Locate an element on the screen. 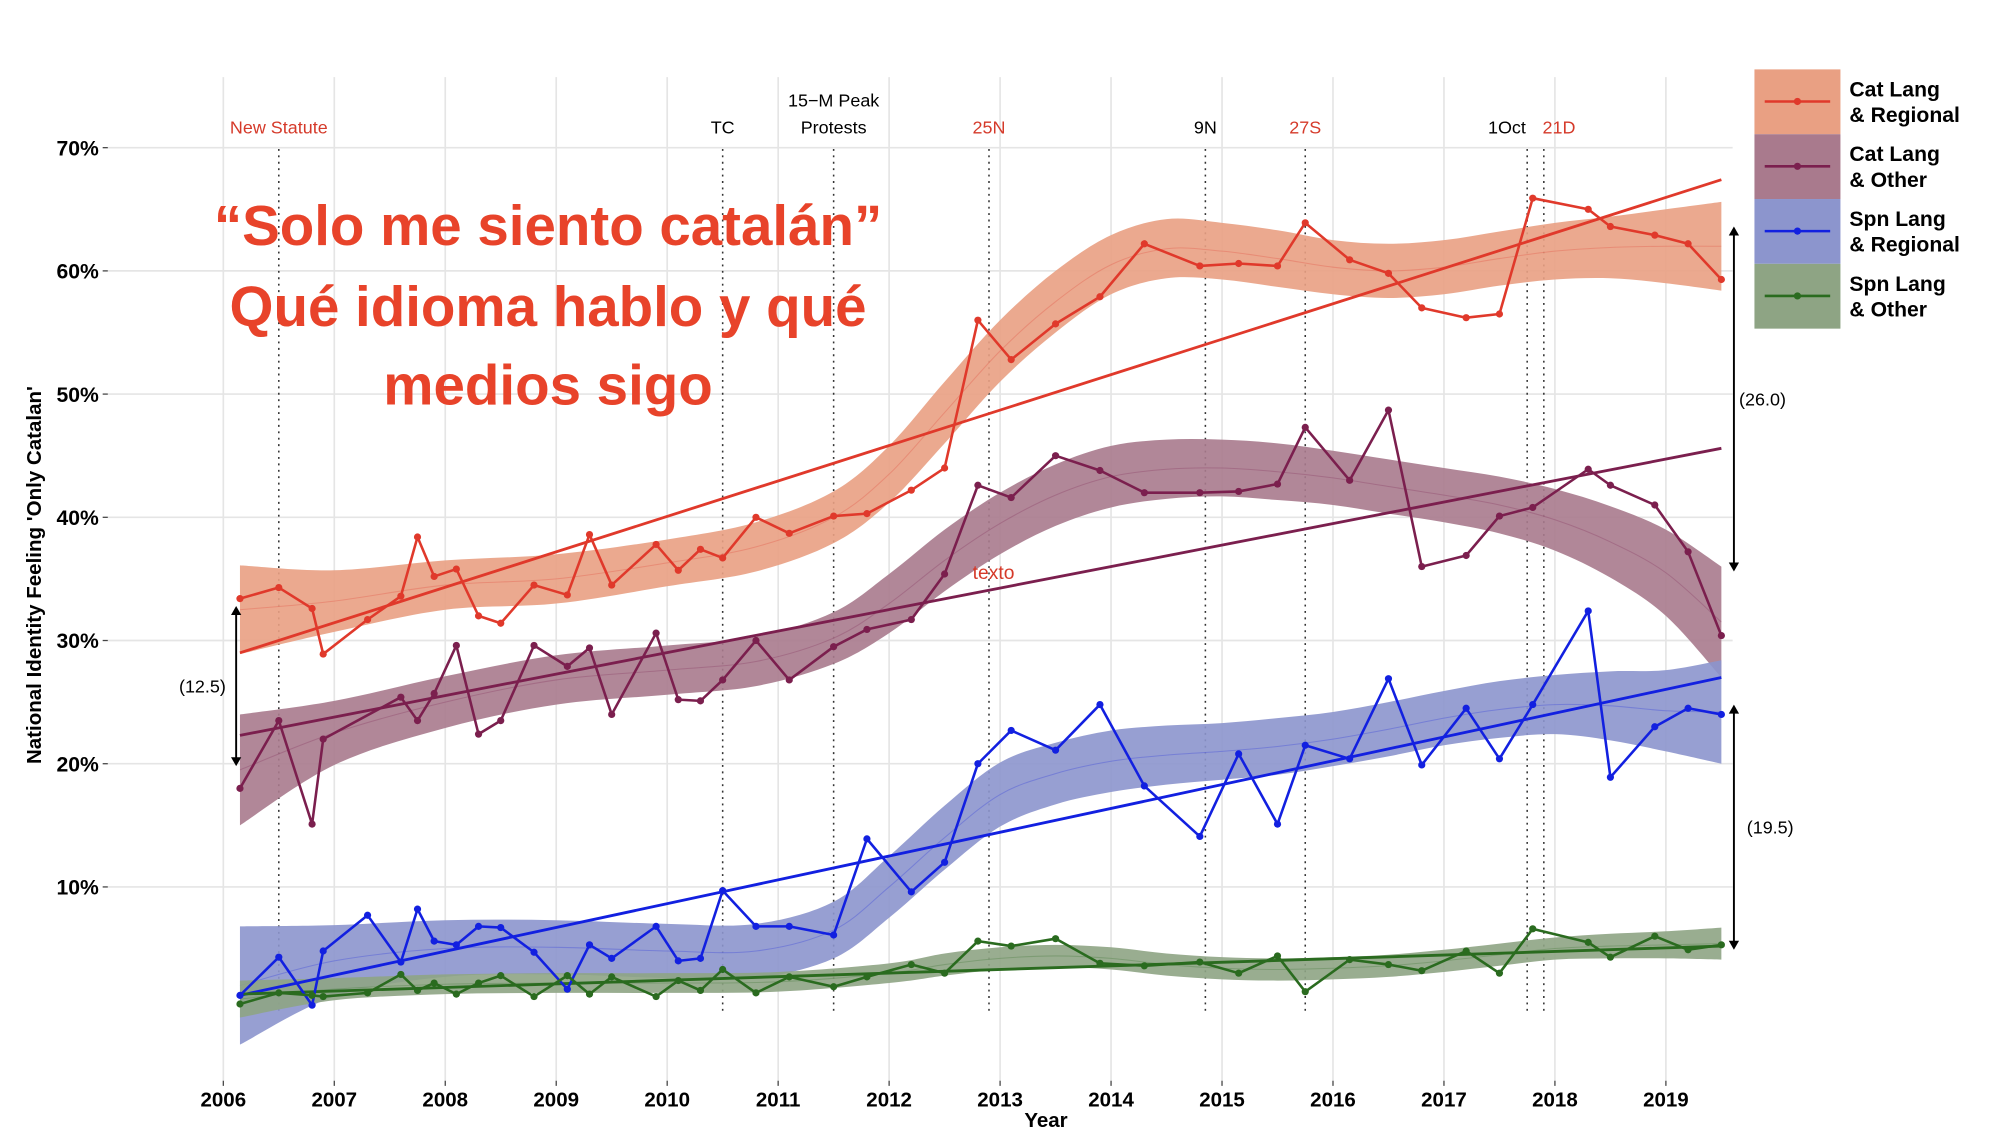 This screenshot has width=2006, height=1136. y-tick-label: 70% is located at coordinates (77, 148).